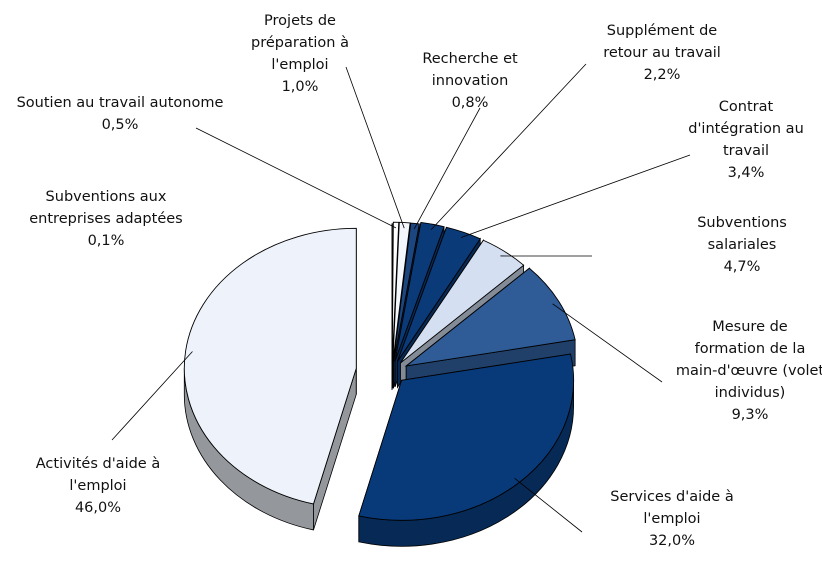  I want to click on slice-label: Subventions aux entreprises adaptées 0,1%, so click(106, 219).